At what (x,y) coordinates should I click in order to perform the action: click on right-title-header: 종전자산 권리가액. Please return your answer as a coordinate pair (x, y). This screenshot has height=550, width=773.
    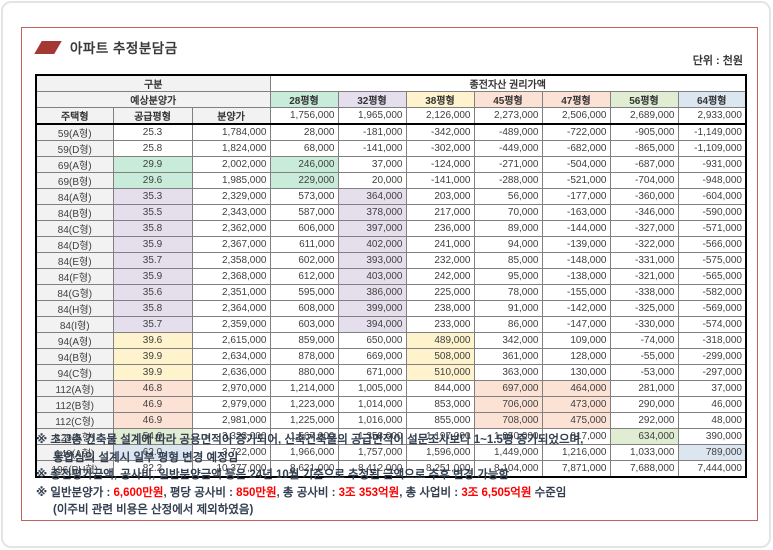
    Looking at the image, I should click on (508, 83).